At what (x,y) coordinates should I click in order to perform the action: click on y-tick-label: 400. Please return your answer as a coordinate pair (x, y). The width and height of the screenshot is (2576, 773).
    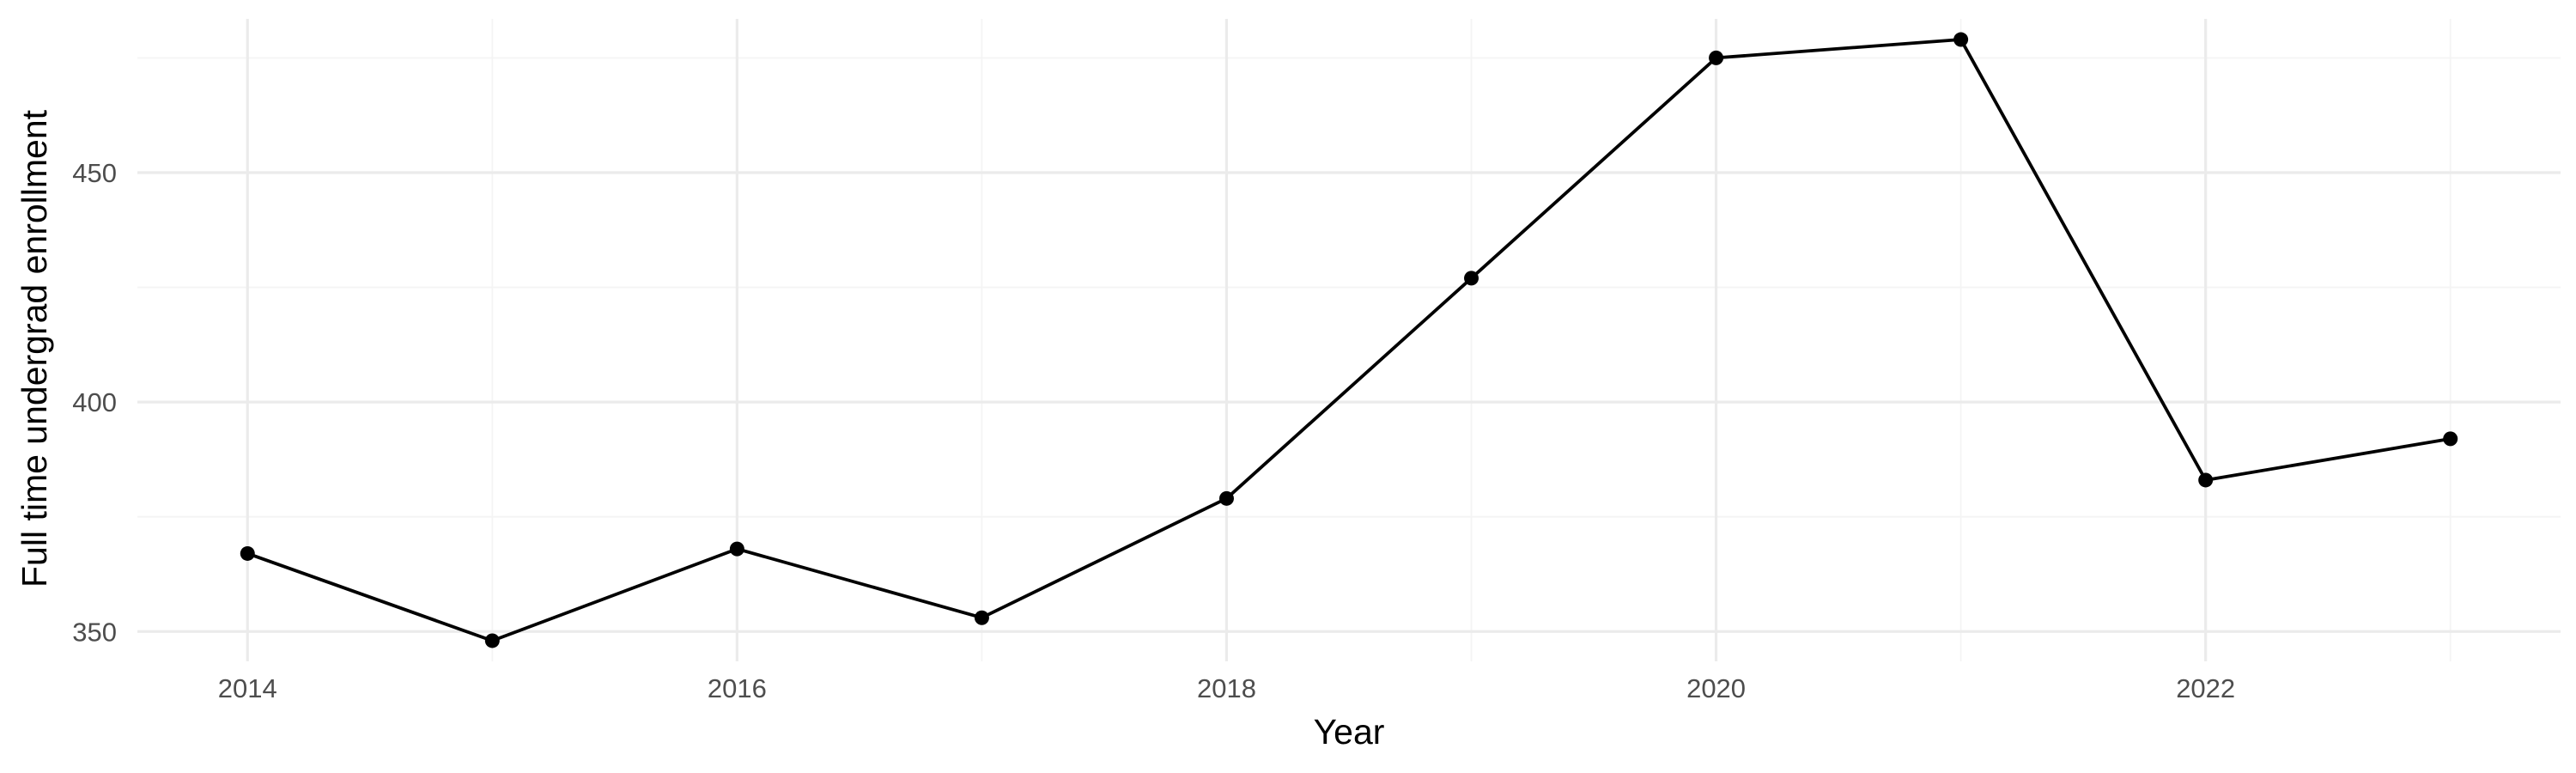
    Looking at the image, I should click on (94, 402).